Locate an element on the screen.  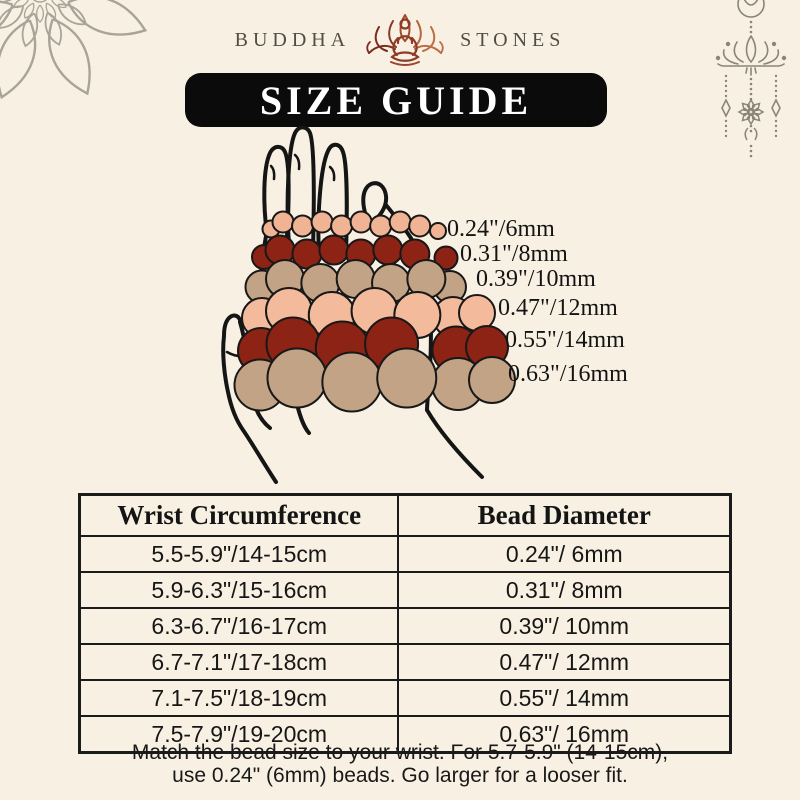
table-row: 5.9-6.3"/15-16cm 0.31"/ 8mm is located at coordinates (405, 590).